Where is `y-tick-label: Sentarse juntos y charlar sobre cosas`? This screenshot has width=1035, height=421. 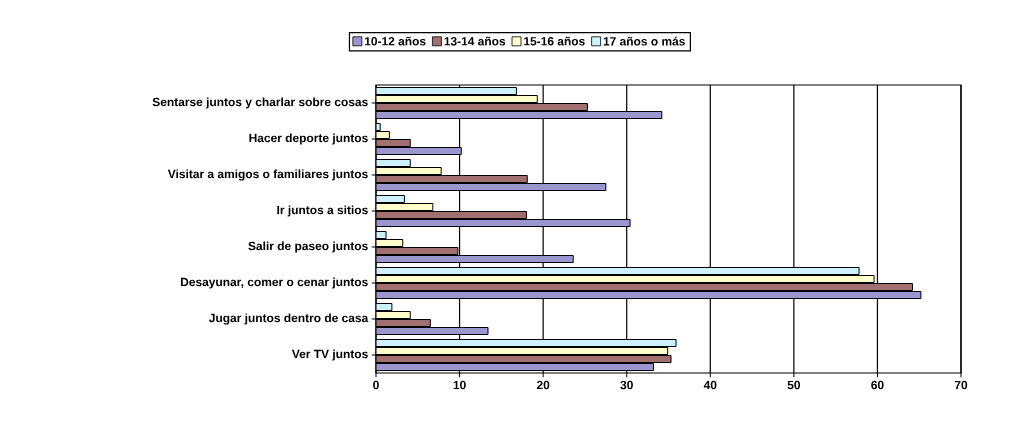
y-tick-label: Sentarse juntos y charlar sobre cosas is located at coordinates (260, 103).